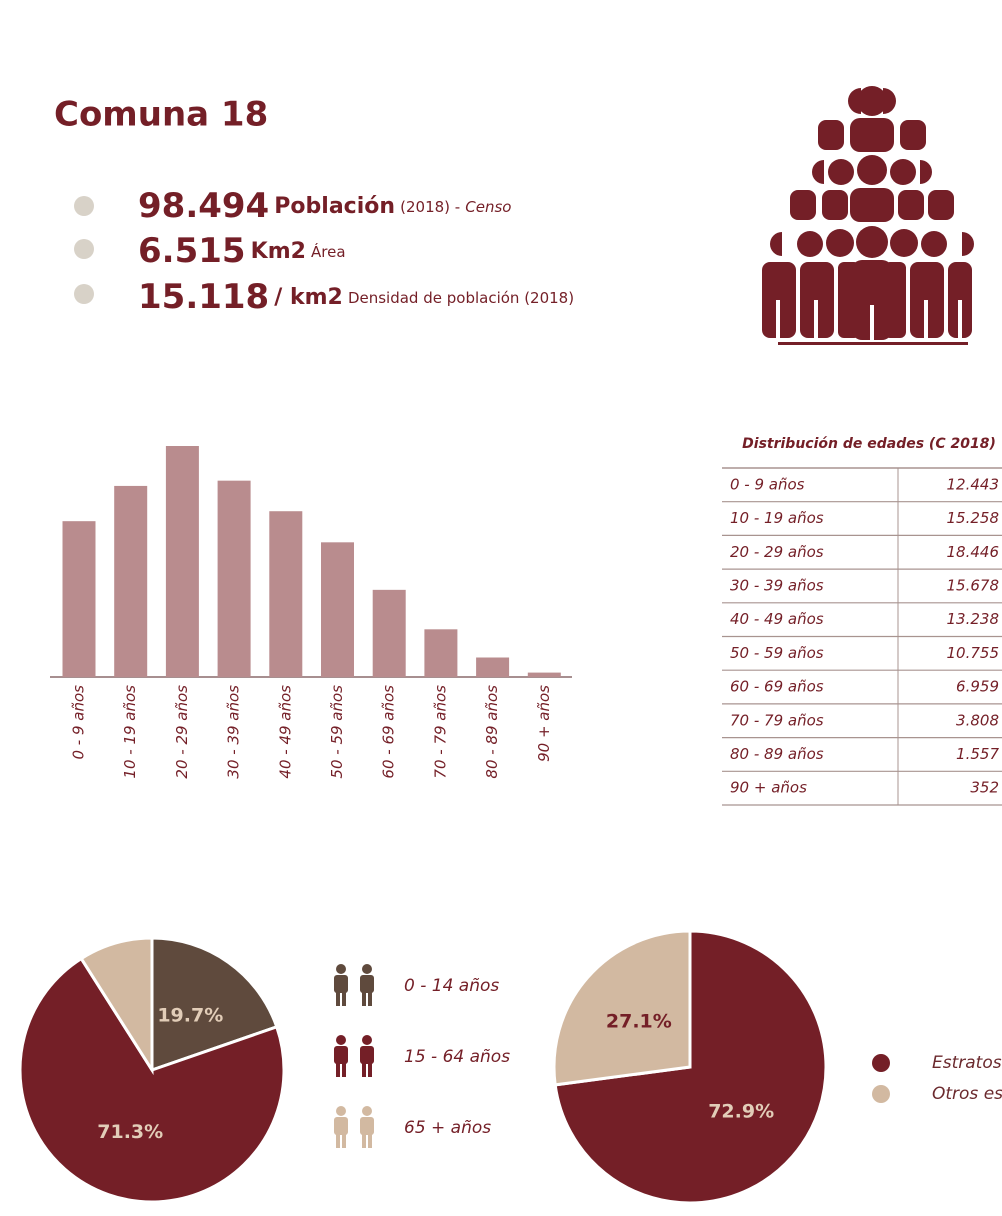 This screenshot has width=1002, height=1216. I want to click on table-cell: 12.443, so click(973, 484).